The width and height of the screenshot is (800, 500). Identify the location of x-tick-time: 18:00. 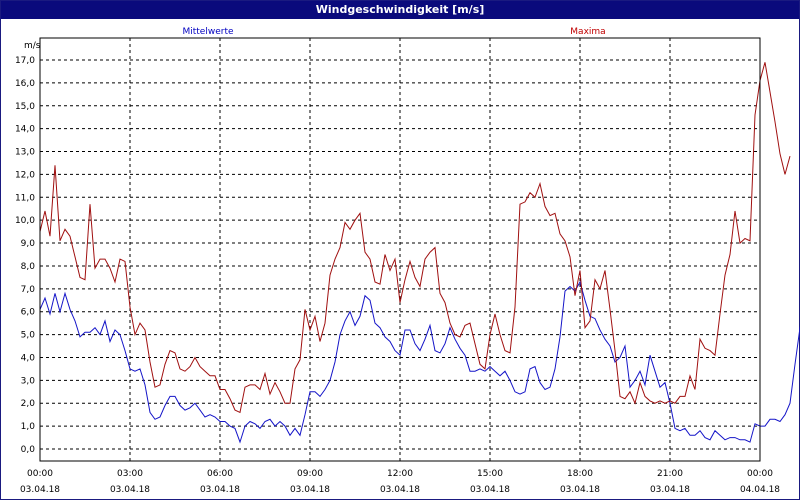
(580, 474).